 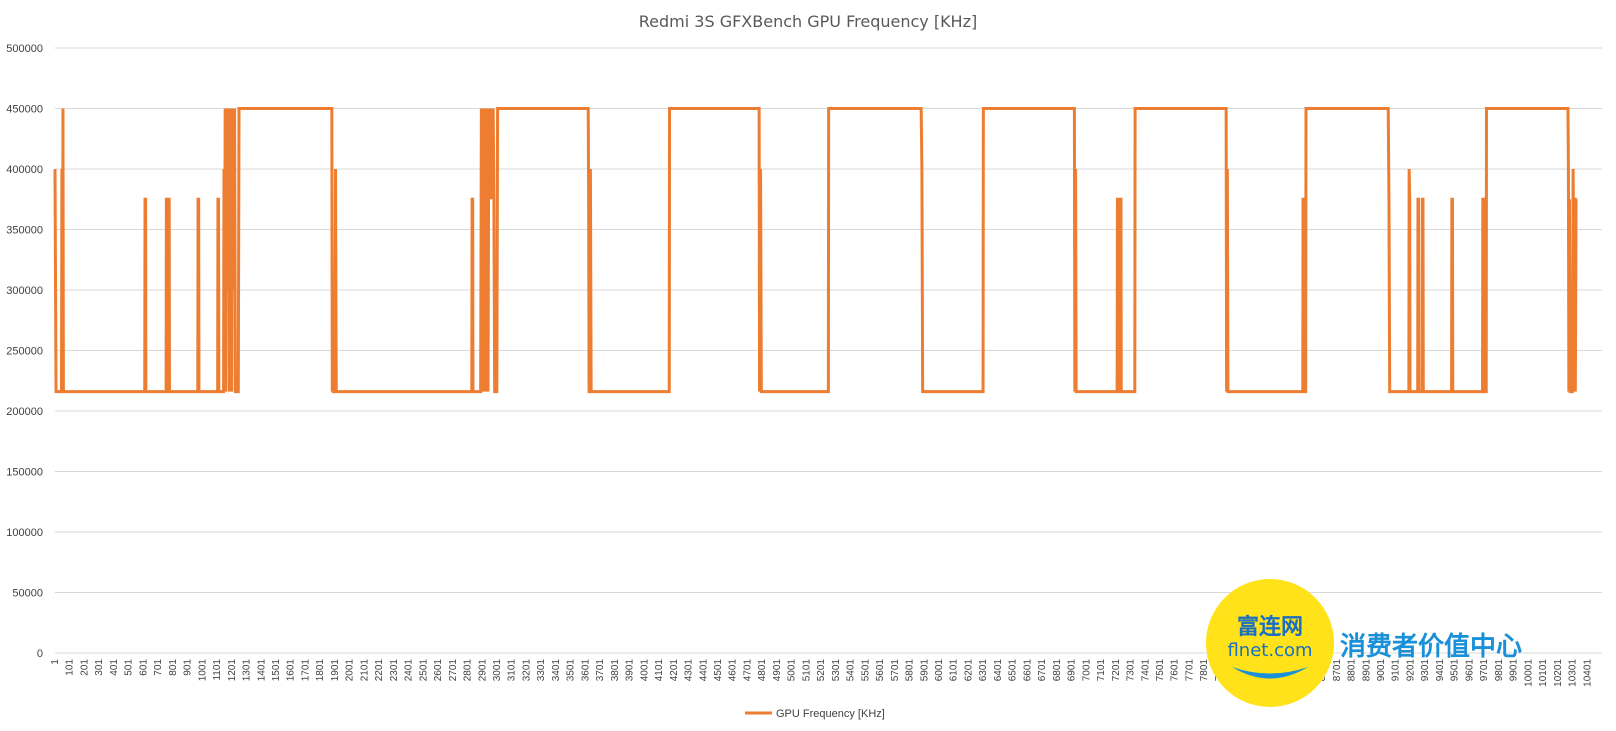 What do you see at coordinates (202, 670) in the screenshot?
I see `x-tick-label: 1001` at bounding box center [202, 670].